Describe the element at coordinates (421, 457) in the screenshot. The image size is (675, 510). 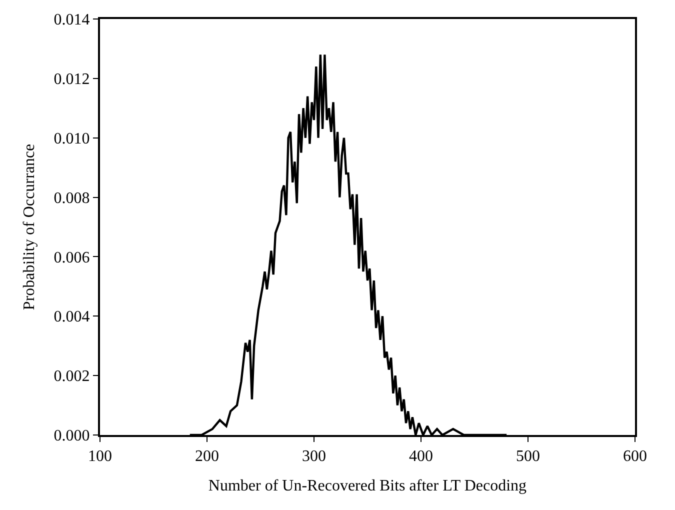
I see `x-tick-label: 400` at that location.